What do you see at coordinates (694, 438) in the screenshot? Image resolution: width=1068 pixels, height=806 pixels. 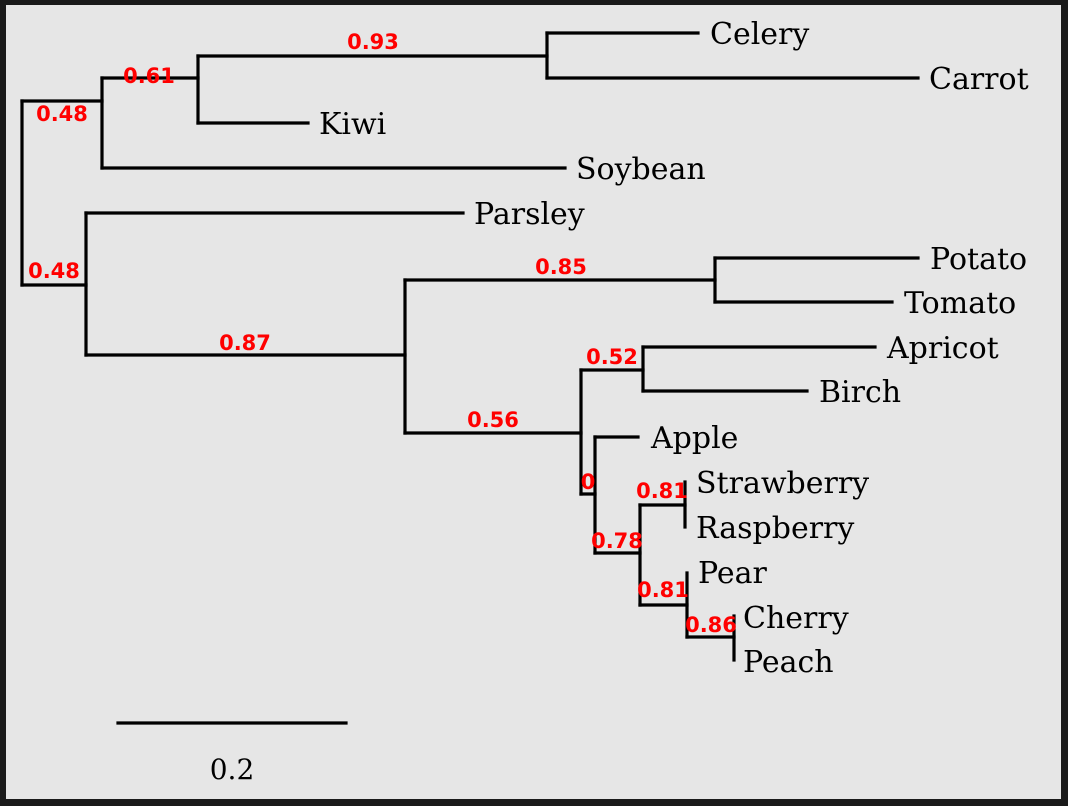 I see `leaf-apple: Apple` at bounding box center [694, 438].